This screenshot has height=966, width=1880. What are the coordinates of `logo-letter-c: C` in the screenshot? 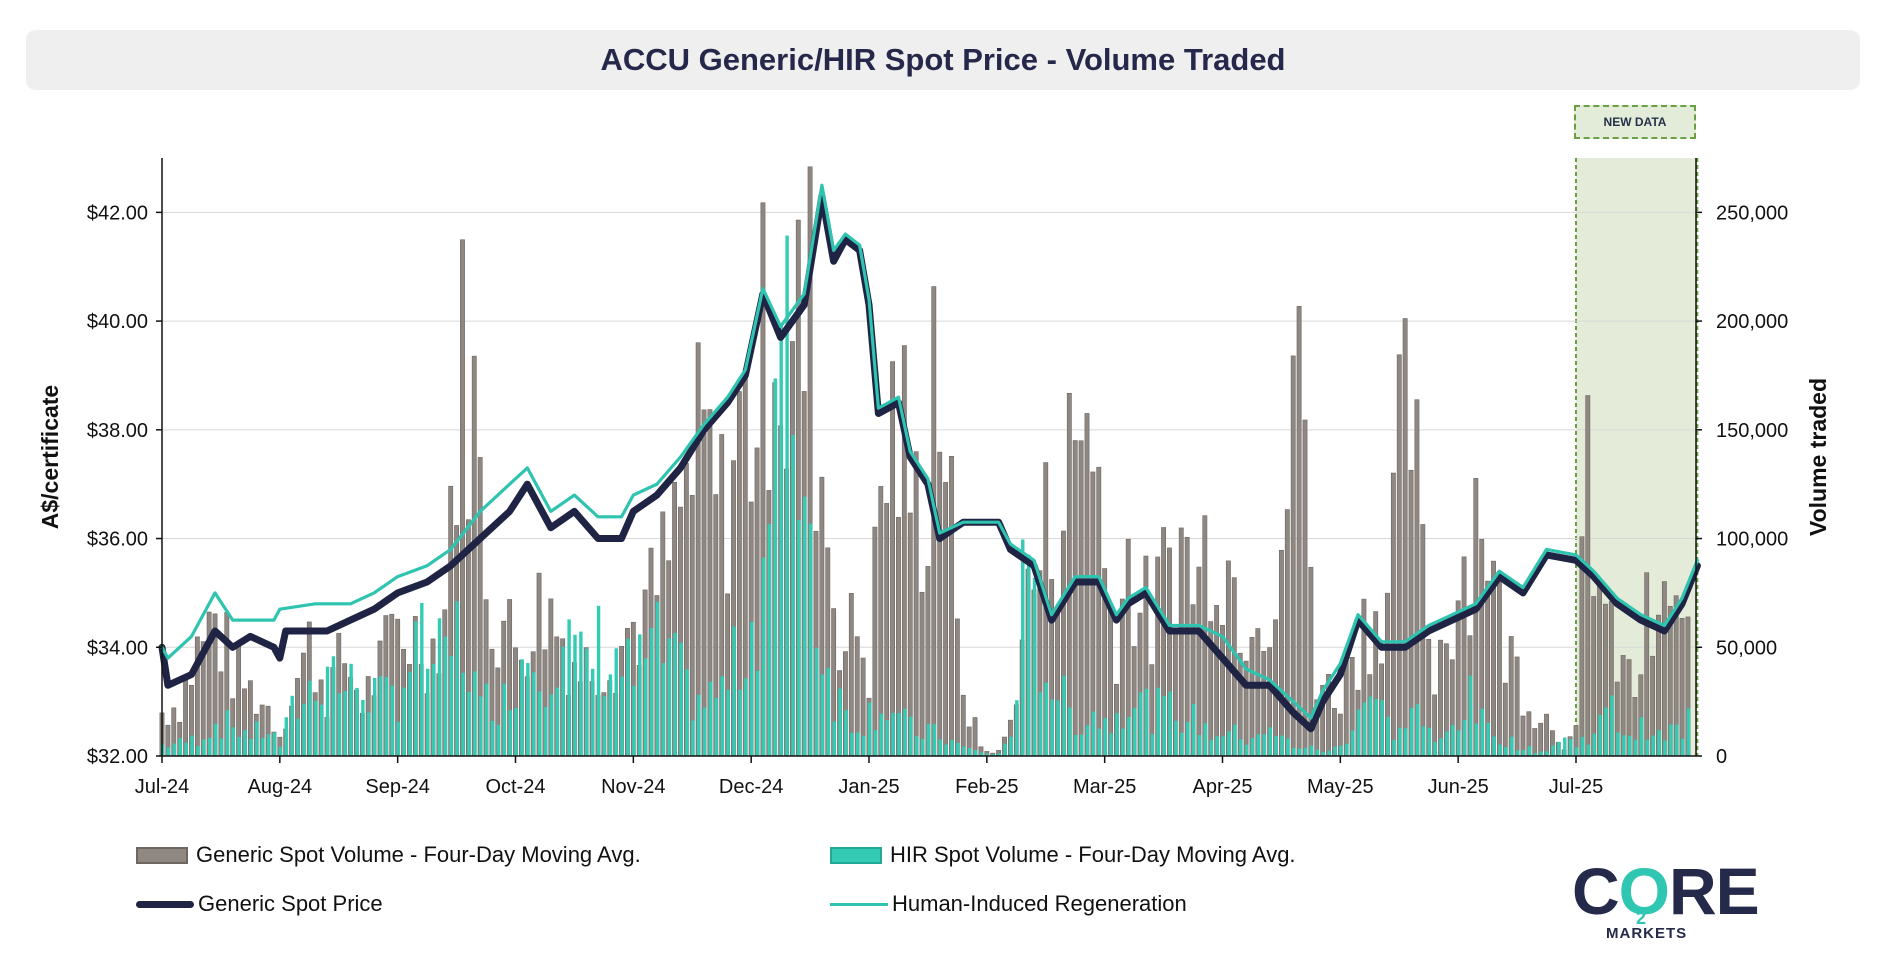 It's located at (1596, 891).